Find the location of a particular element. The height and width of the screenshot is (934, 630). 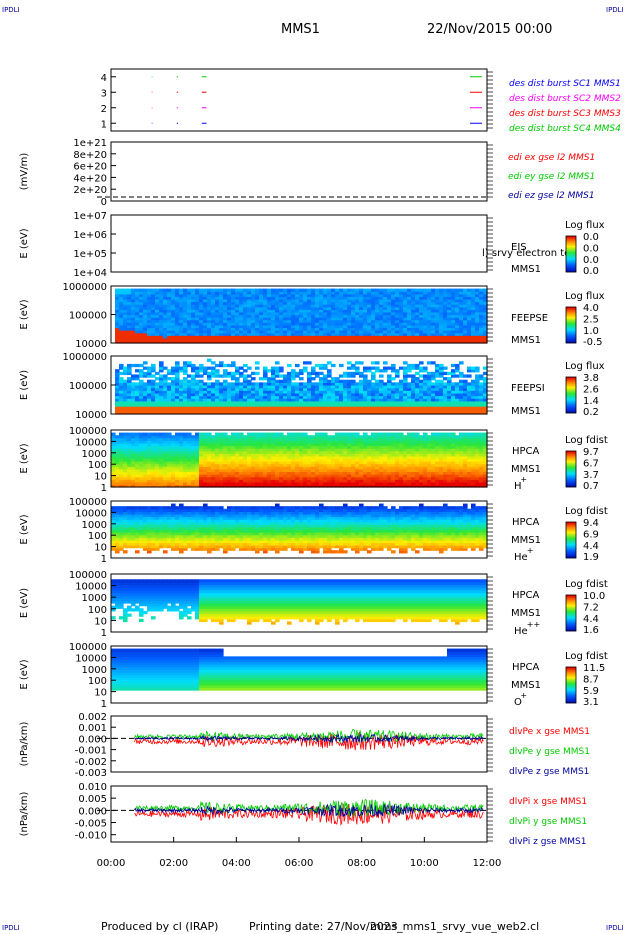

feeps-ion-colorbar-cell is located at coordinates (571, 387).